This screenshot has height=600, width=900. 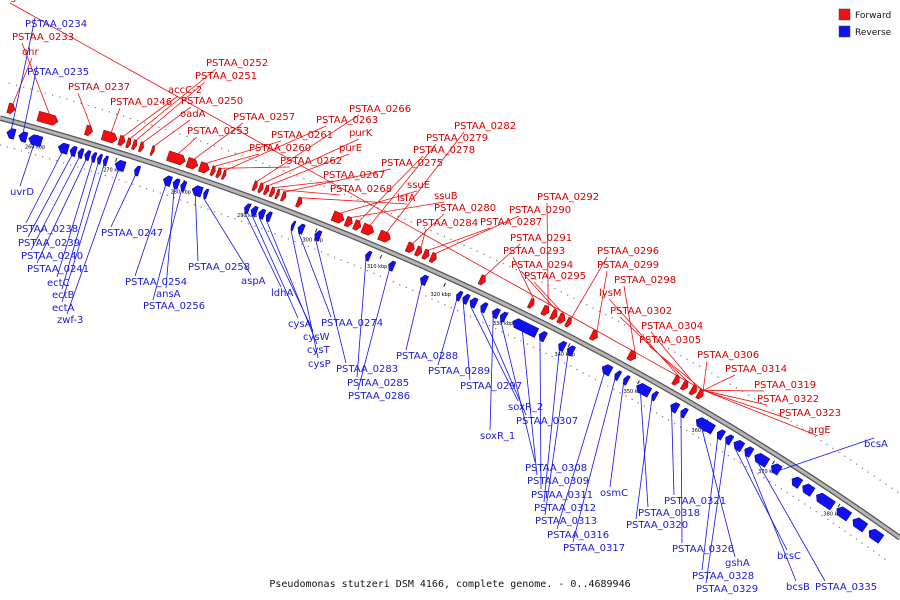 I want to click on gene-label-pstaa-0291: PSTAA_0291, so click(x=541, y=238).